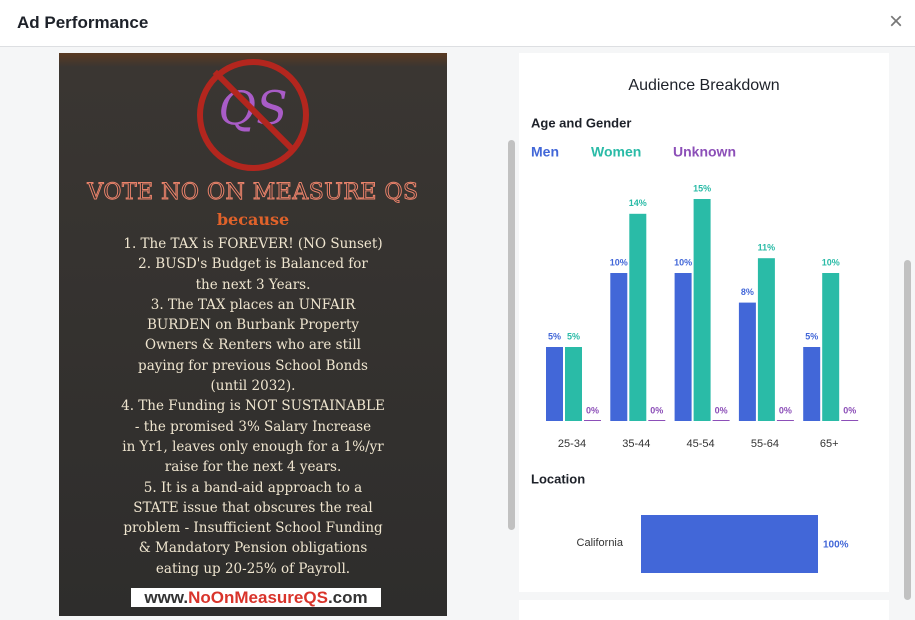 The width and height of the screenshot is (915, 620). I want to click on card, so click(704, 610).